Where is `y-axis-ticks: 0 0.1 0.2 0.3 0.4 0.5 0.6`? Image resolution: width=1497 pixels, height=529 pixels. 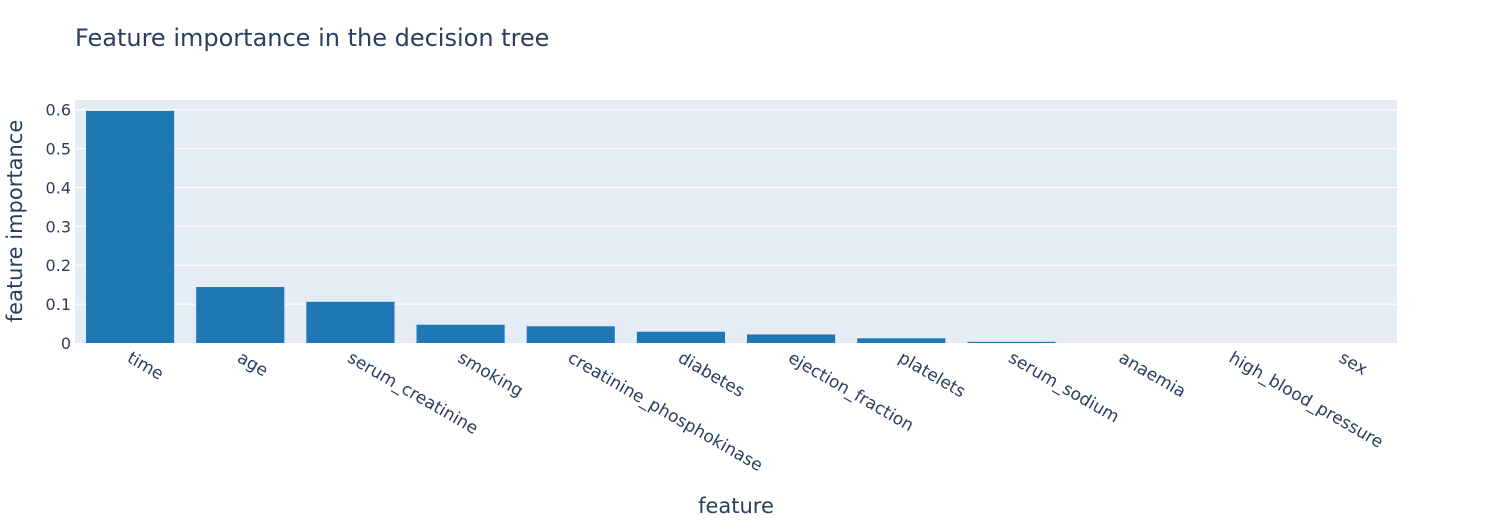
y-axis-ticks: 0 0.1 0.2 0.3 0.4 0.5 0.6 is located at coordinates (58, 227).